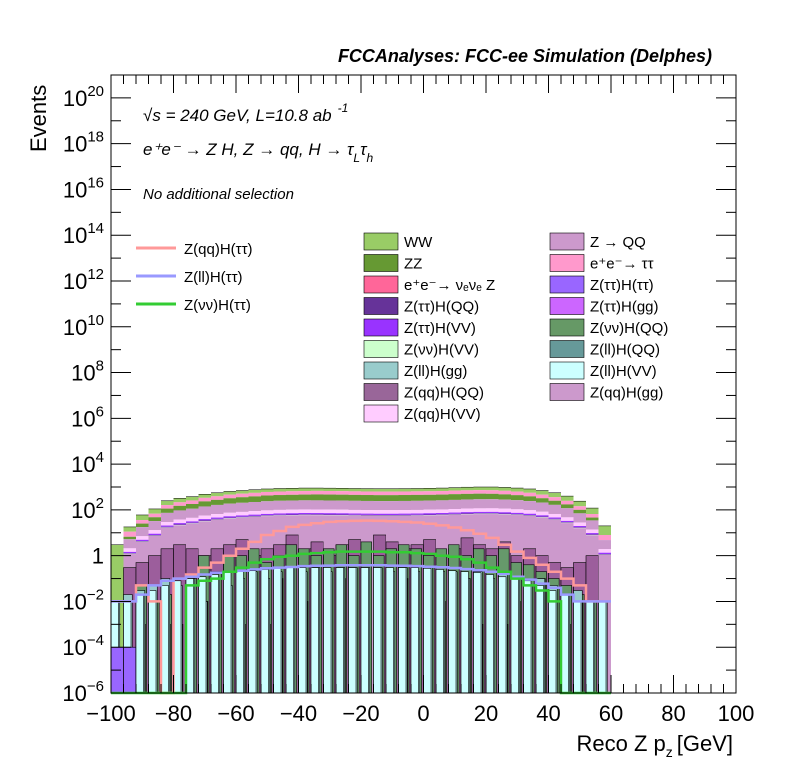 The image size is (796, 772). I want to click on legend-text-b-6: Z(ll)H(VV), so click(623, 371).